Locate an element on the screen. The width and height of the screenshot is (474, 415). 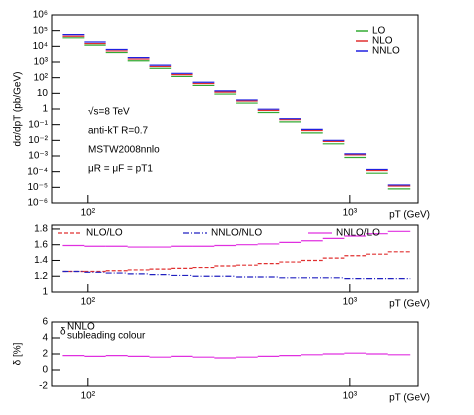
legend-label: LO is located at coordinates (379, 31).